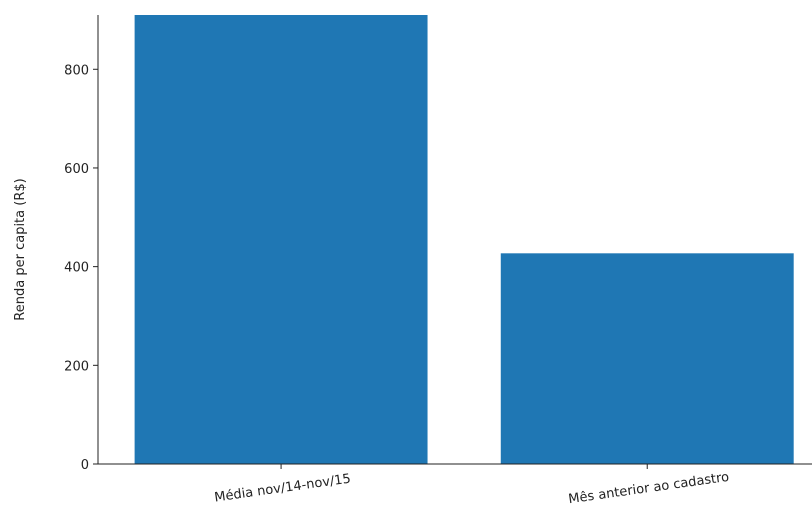  Describe the element at coordinates (85, 465) in the screenshot. I see `y-tick-label-0: 0` at that location.